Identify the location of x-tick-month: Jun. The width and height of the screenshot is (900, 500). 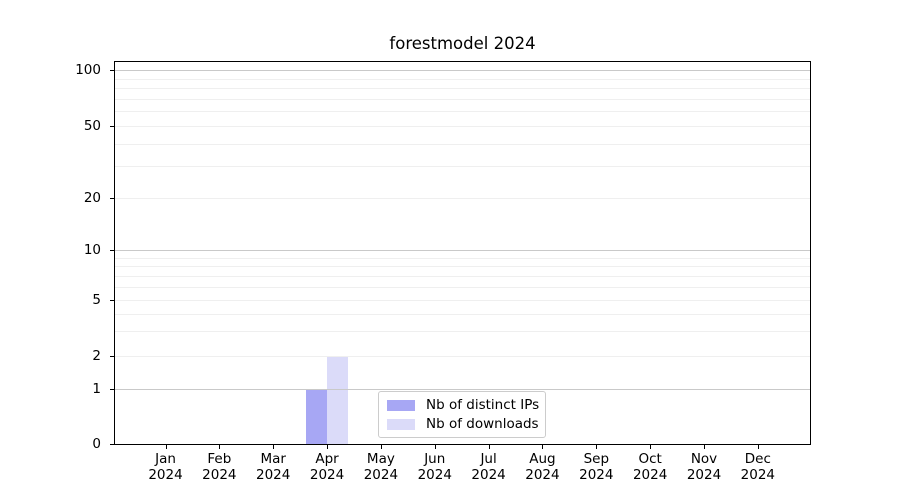
(435, 459).